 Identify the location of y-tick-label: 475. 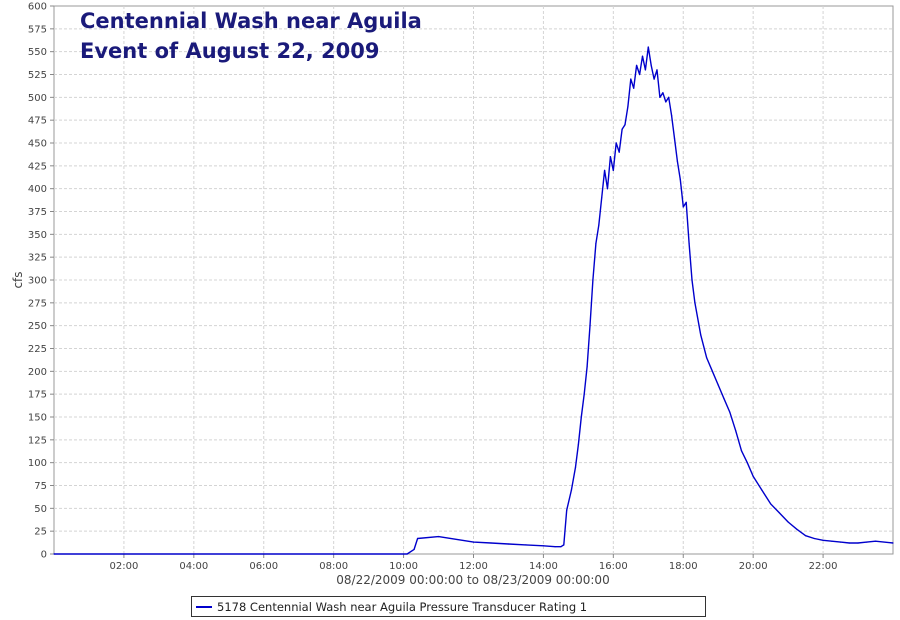
(37, 121).